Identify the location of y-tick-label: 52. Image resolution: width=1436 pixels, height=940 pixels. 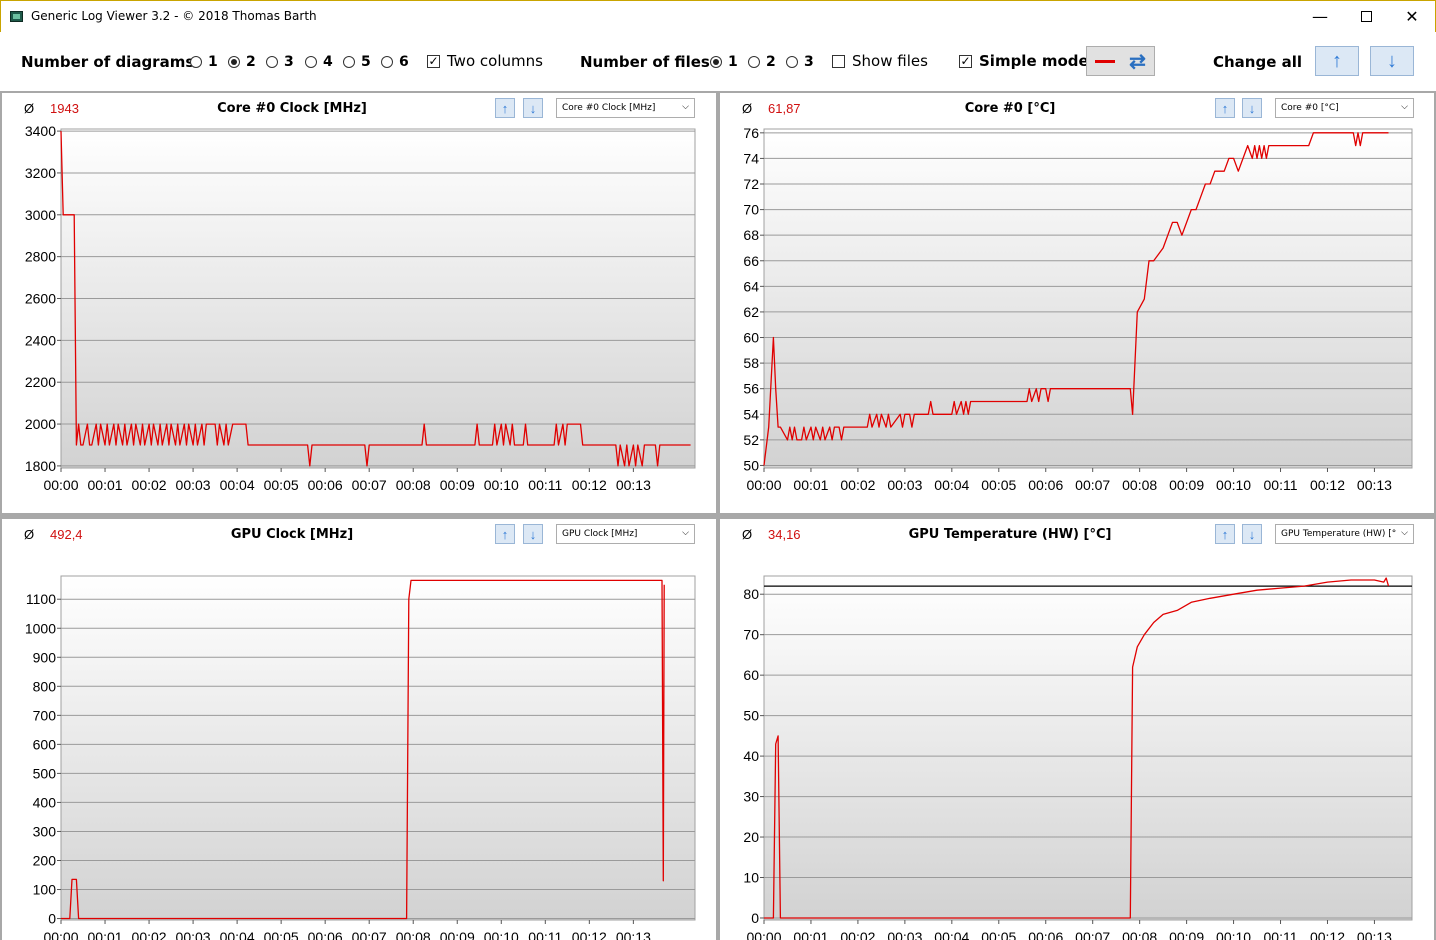
(751, 440).